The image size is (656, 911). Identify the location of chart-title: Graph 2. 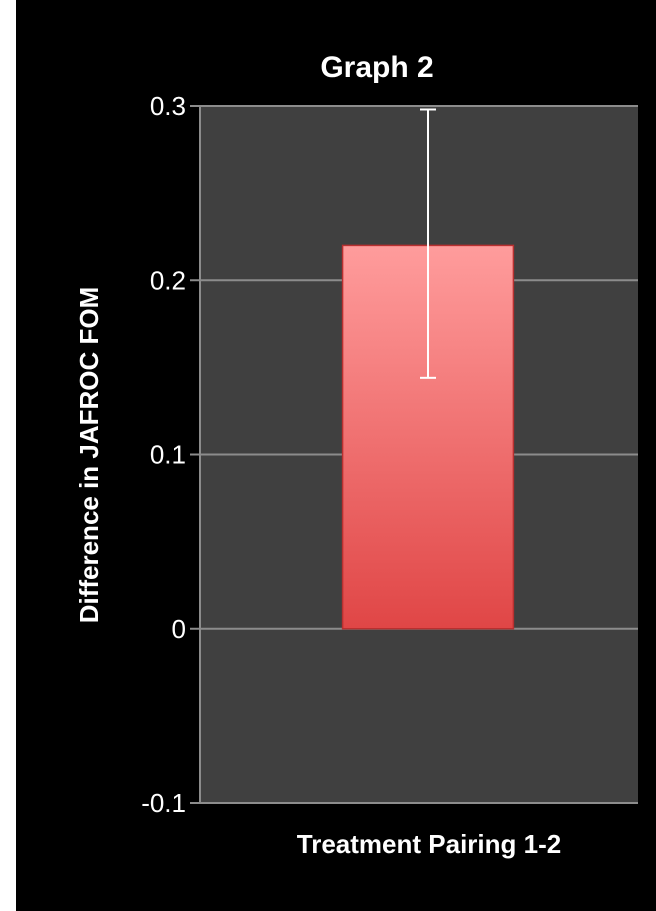
(376, 67).